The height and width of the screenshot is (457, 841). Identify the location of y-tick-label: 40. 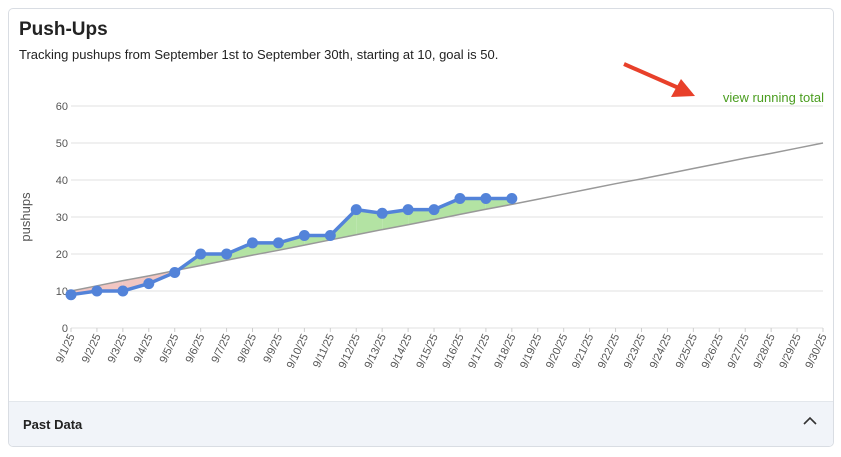
(62, 181).